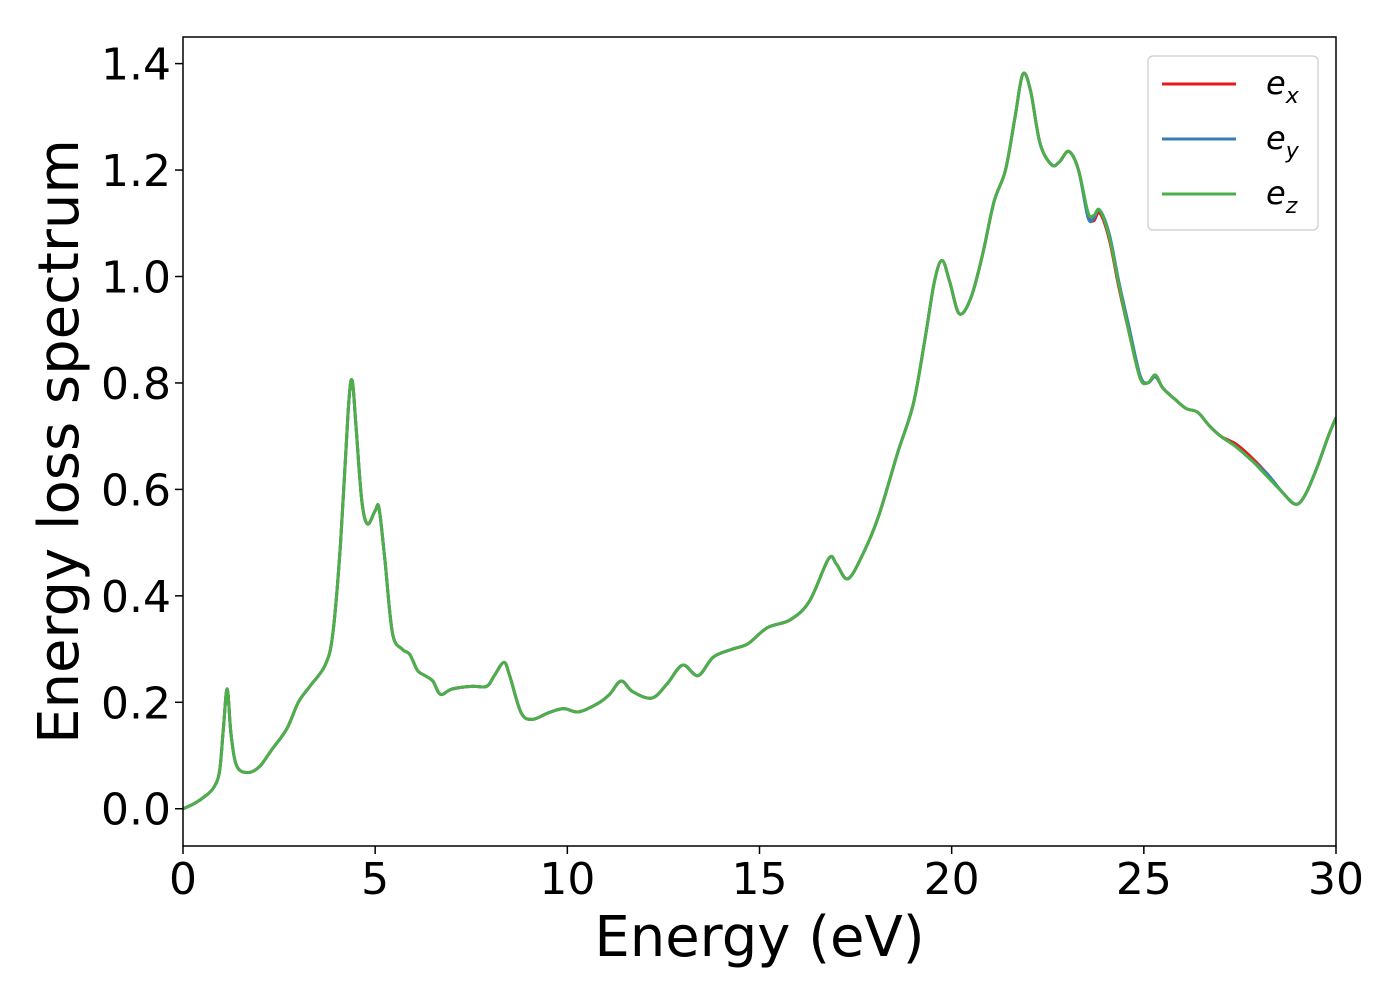 The image size is (1400, 1000). What do you see at coordinates (136, 171) in the screenshot?
I see `y-tick-label: 1.2` at bounding box center [136, 171].